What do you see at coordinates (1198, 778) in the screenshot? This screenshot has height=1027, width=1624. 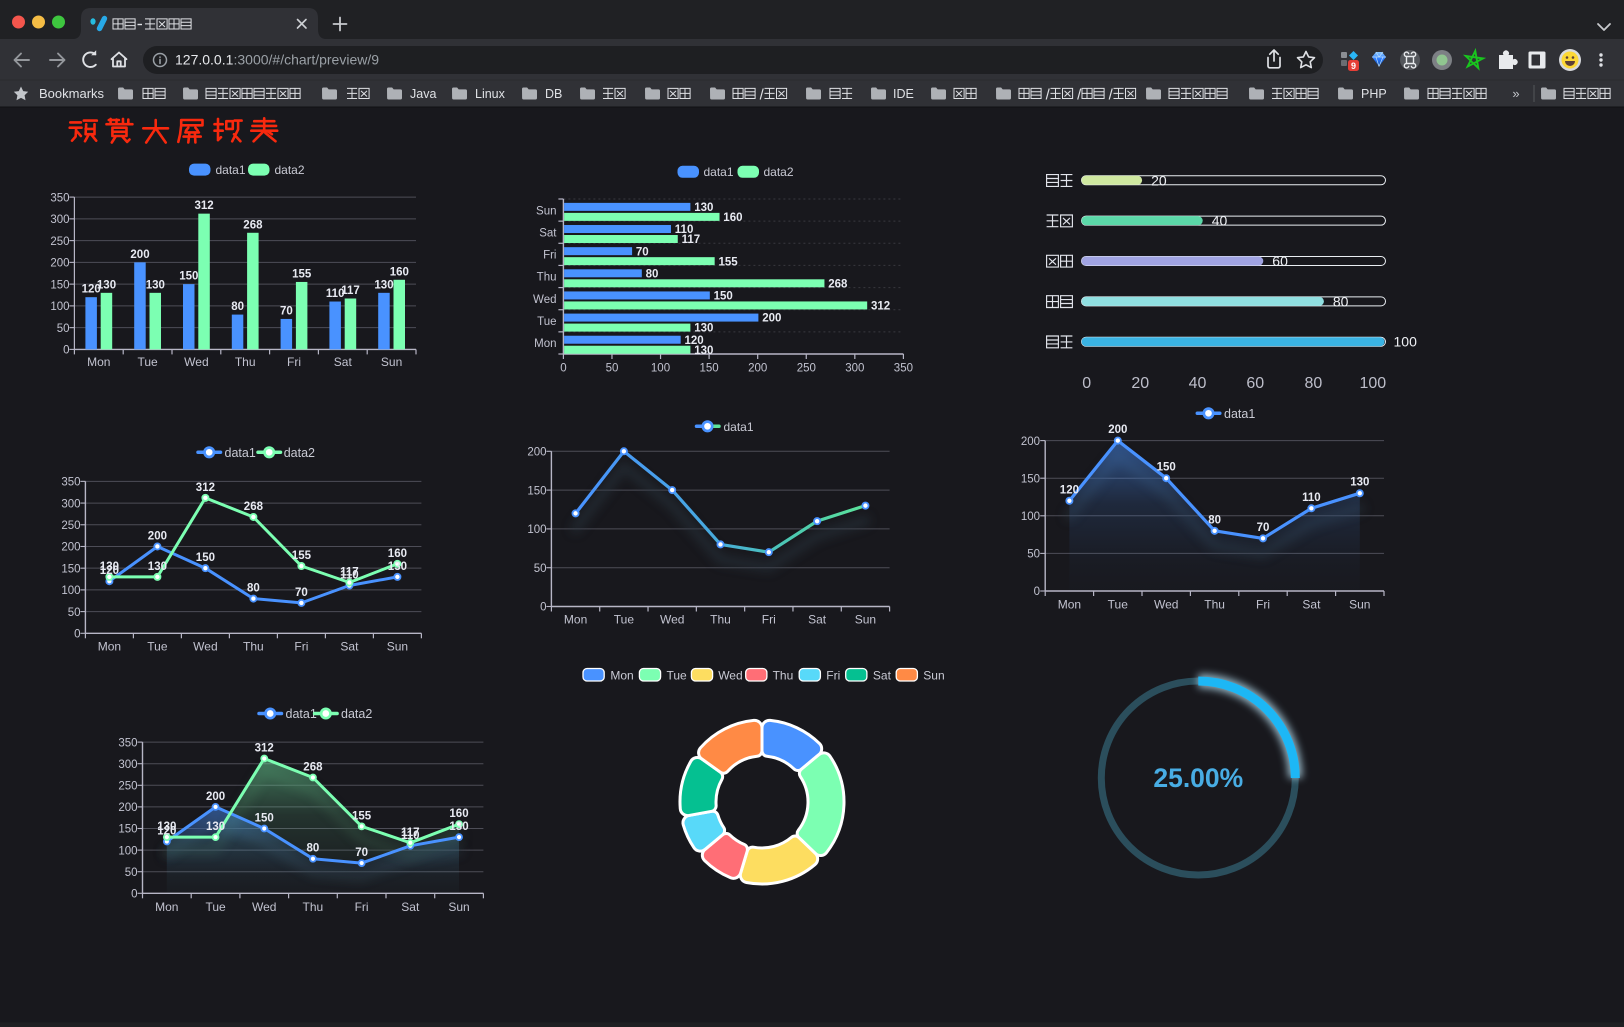 I see `svg-text: 25.00%` at bounding box center [1198, 778].